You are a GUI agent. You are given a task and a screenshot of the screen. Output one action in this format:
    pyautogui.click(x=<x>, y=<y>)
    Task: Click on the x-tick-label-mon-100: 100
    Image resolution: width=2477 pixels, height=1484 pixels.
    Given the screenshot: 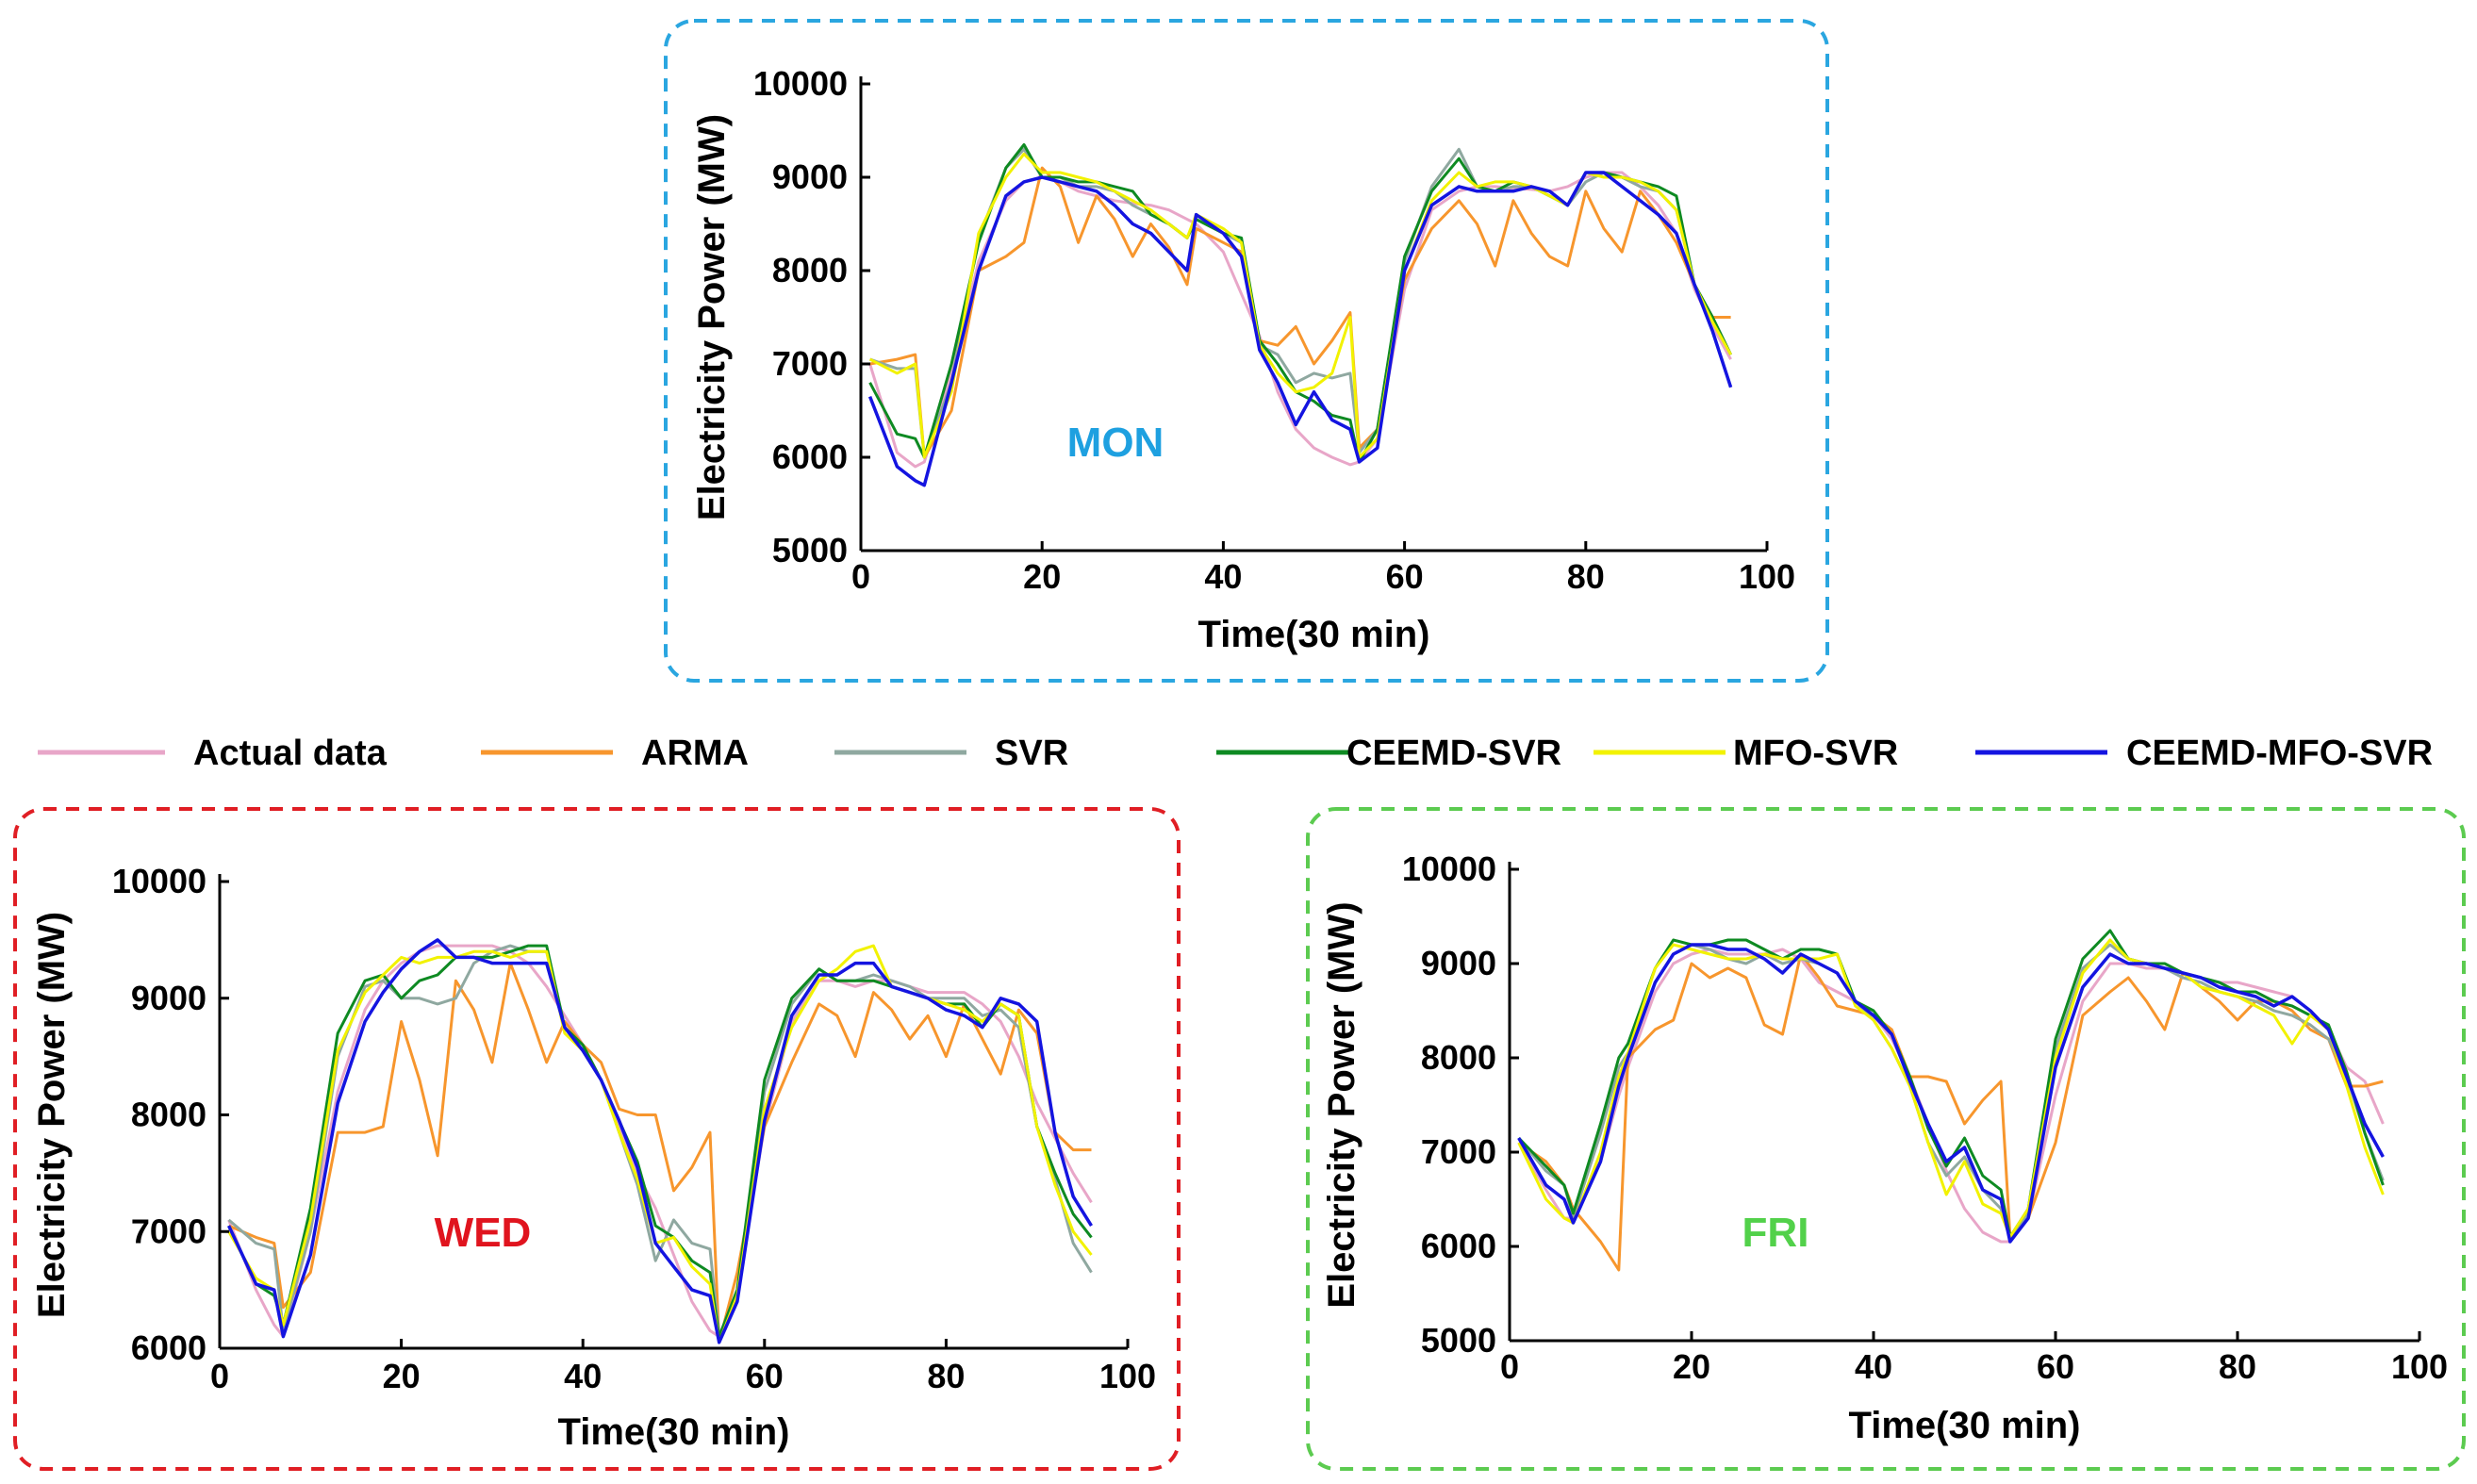 What is the action you would take?
    pyautogui.click(x=1767, y=576)
    